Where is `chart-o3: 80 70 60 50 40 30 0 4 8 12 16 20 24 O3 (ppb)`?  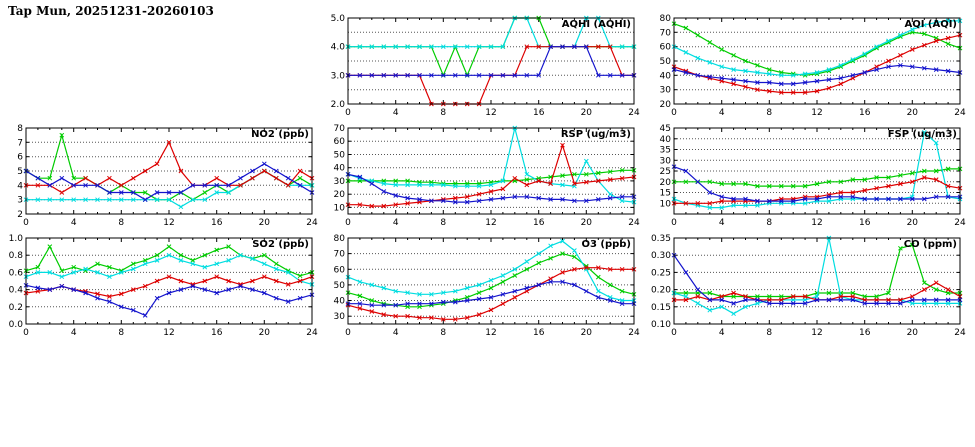 chart-o3: 80 70 60 50 40 30 0 4 8 12 16 20 24 O3 (ppb) is located at coordinates (481, 284).